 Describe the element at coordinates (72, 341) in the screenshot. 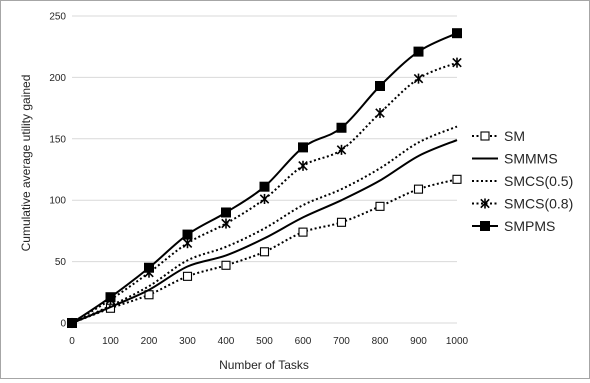

I see `x-tick-label: 0` at that location.